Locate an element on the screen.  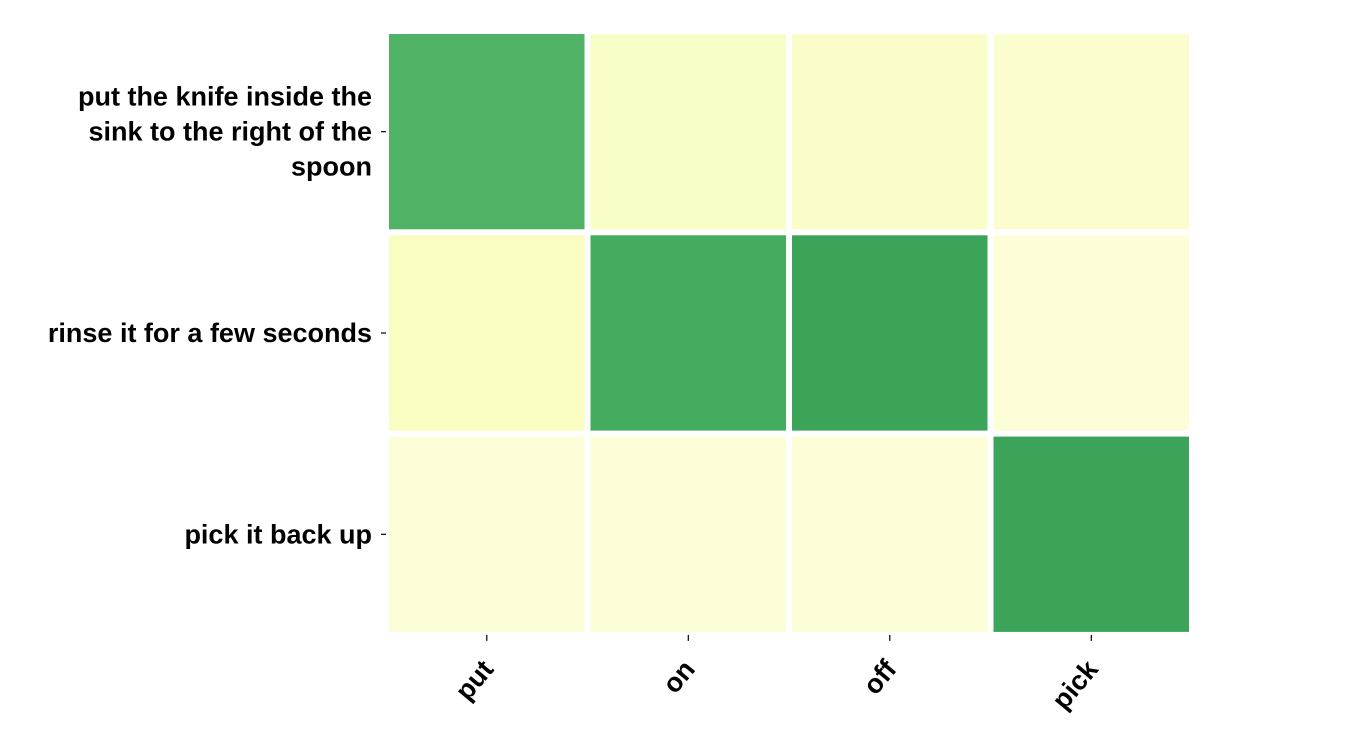
x-tick-label: off is located at coordinates (880, 677).